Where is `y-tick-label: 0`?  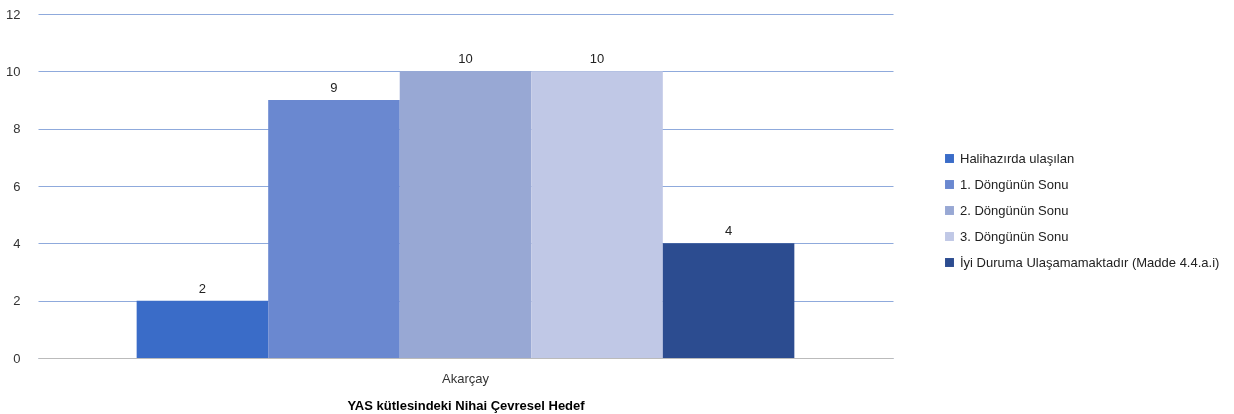 y-tick-label: 0 is located at coordinates (17, 358).